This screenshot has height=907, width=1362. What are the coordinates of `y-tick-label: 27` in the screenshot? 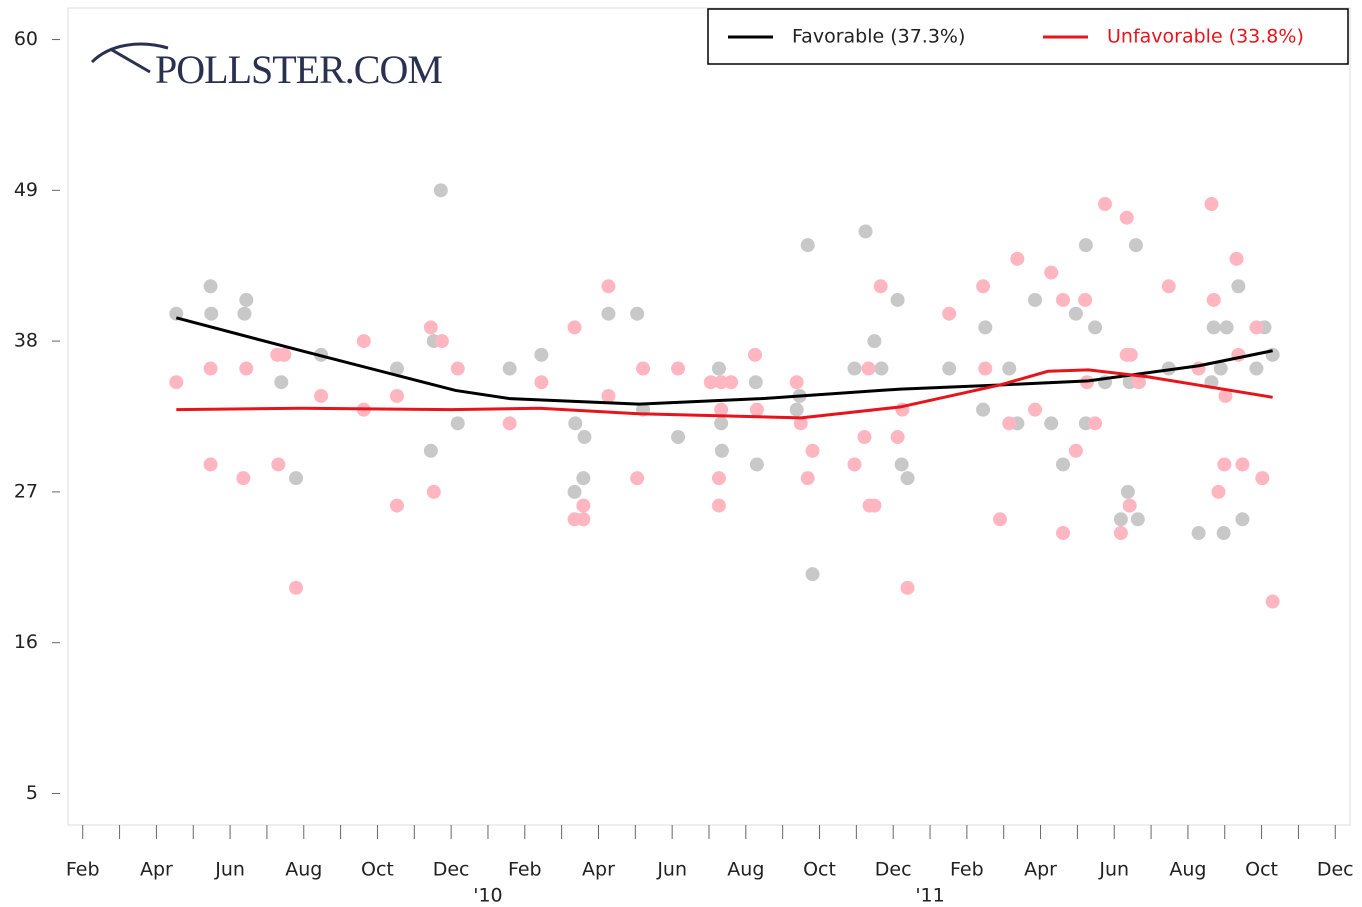 It's located at (26, 491).